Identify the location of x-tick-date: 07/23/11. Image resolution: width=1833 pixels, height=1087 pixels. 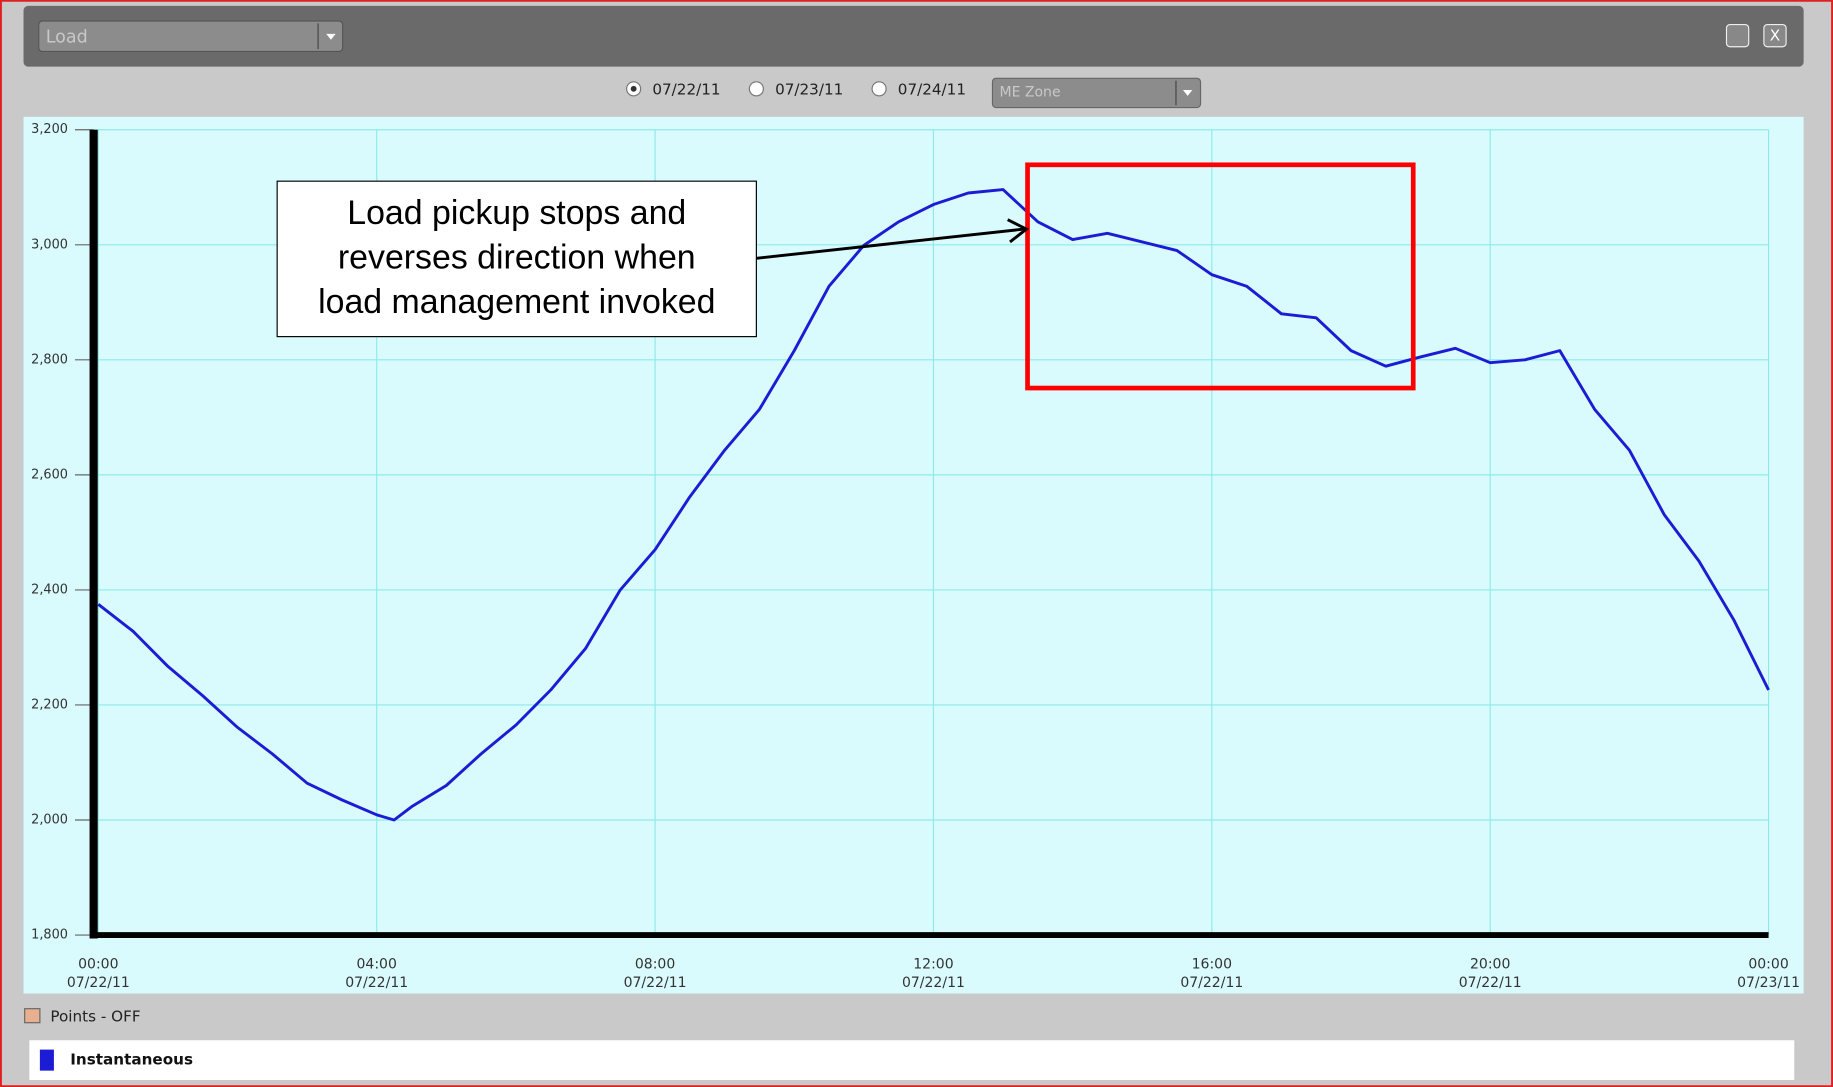
(1768, 983).